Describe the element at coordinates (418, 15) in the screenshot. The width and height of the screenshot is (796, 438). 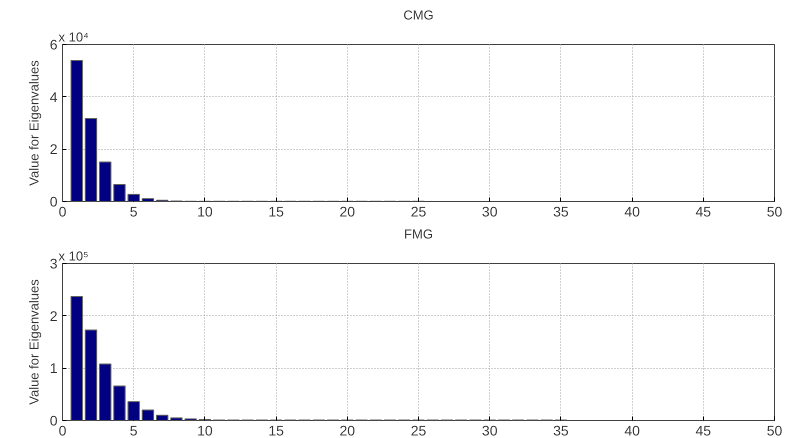
I see `chart-title: CMG` at that location.